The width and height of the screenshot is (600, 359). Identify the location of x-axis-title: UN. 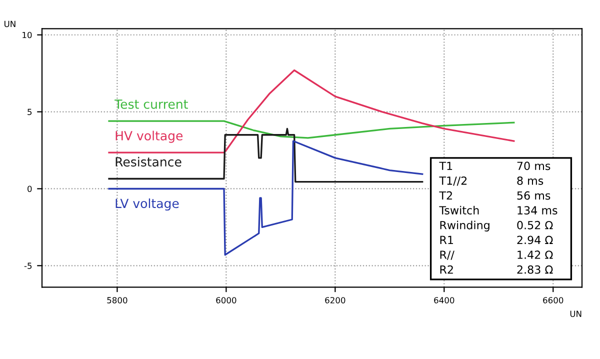
(576, 313).